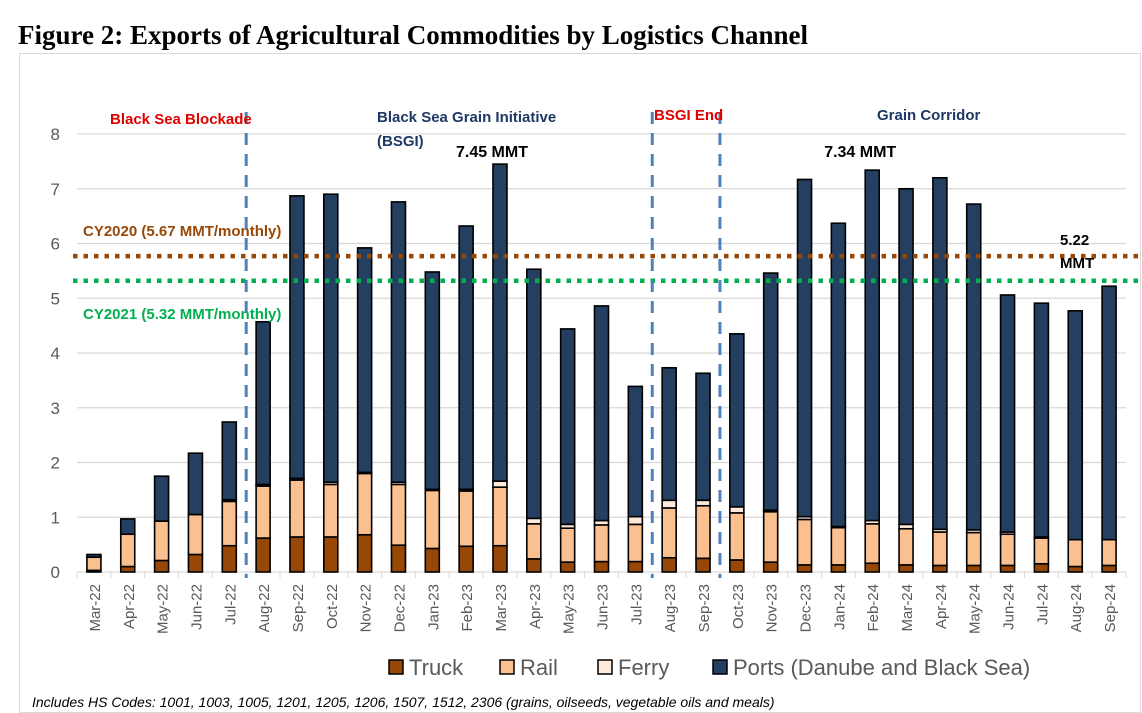 The image size is (1142, 713). Describe the element at coordinates (603, 607) in the screenshot. I see `x-tick-label: Jun-23` at that location.